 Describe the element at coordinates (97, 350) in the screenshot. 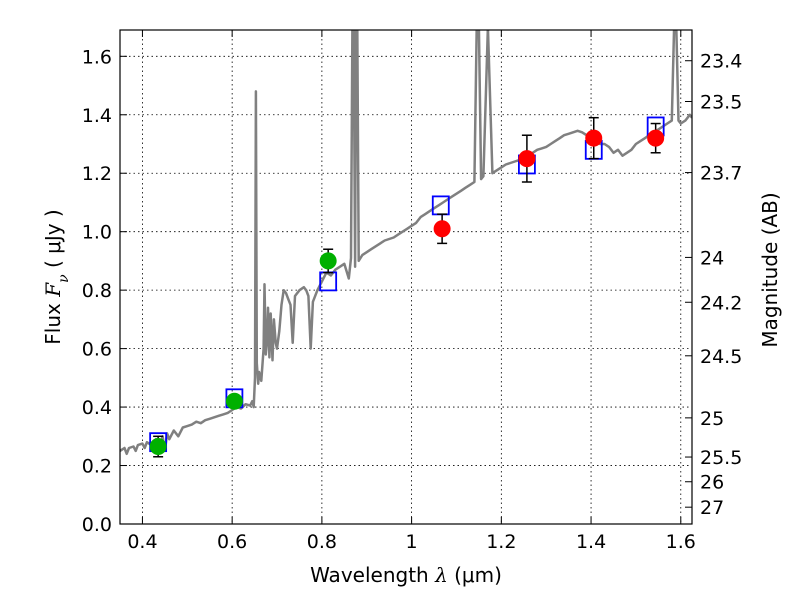

I see `y-tick-label: 0.6` at that location.